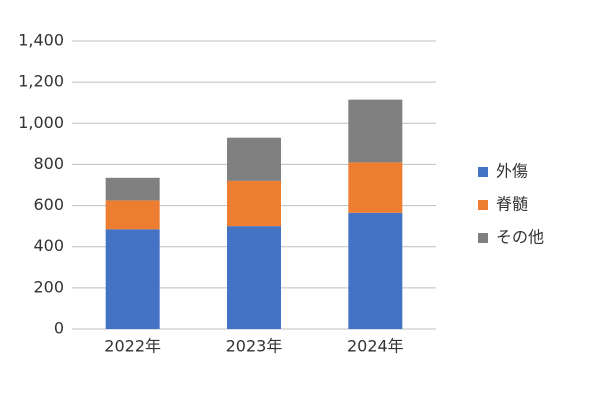 This screenshot has width=602, height=416. Describe the element at coordinates (512, 204) in the screenshot. I see `legend-label: 脊髄` at that location.